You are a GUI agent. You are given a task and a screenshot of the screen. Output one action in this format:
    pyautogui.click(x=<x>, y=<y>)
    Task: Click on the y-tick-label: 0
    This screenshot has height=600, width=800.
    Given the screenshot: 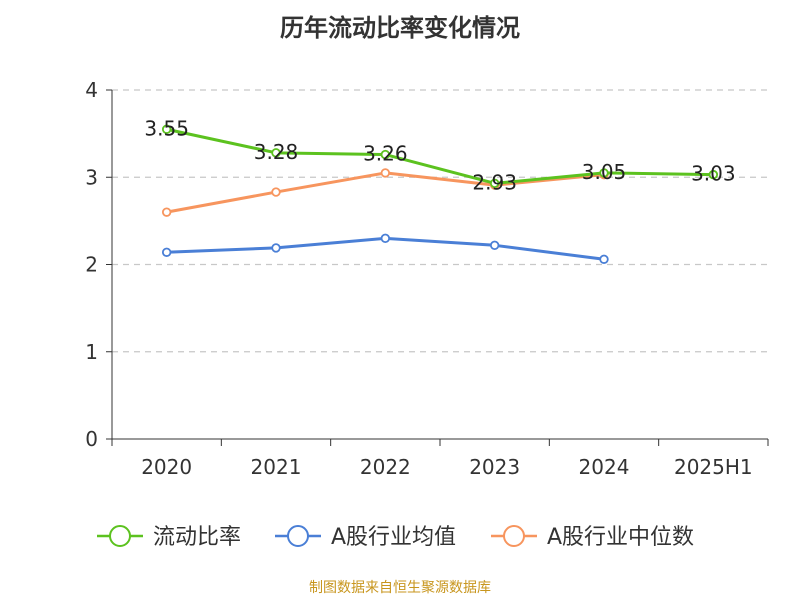 What is the action you would take?
    pyautogui.click(x=91, y=439)
    